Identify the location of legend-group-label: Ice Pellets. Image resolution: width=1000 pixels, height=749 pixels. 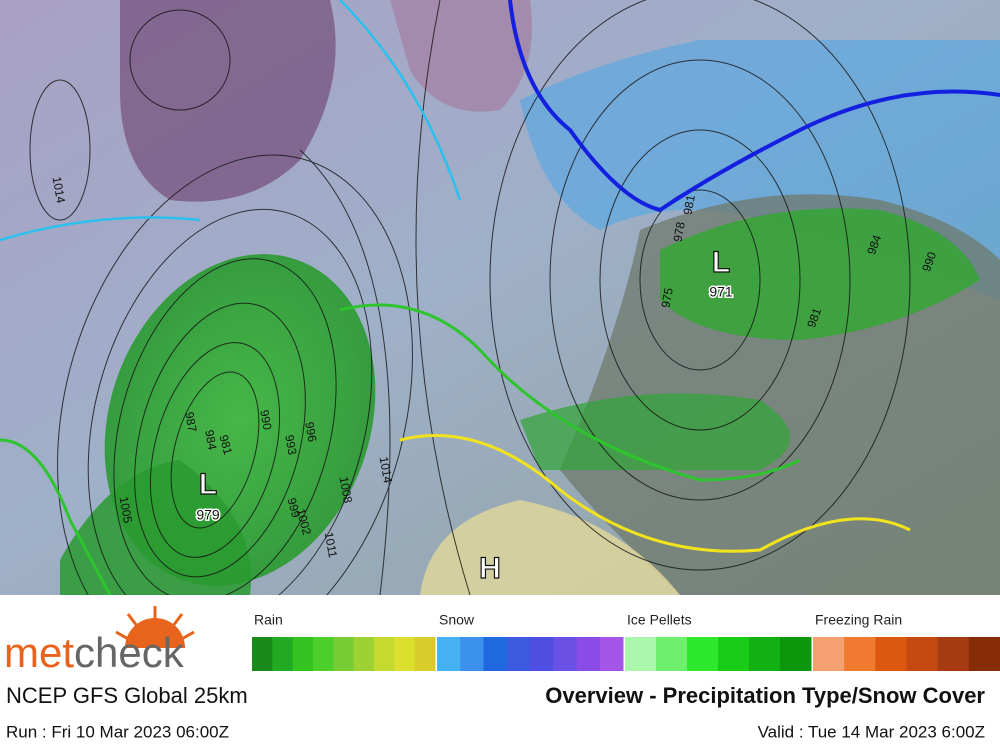
(659, 620).